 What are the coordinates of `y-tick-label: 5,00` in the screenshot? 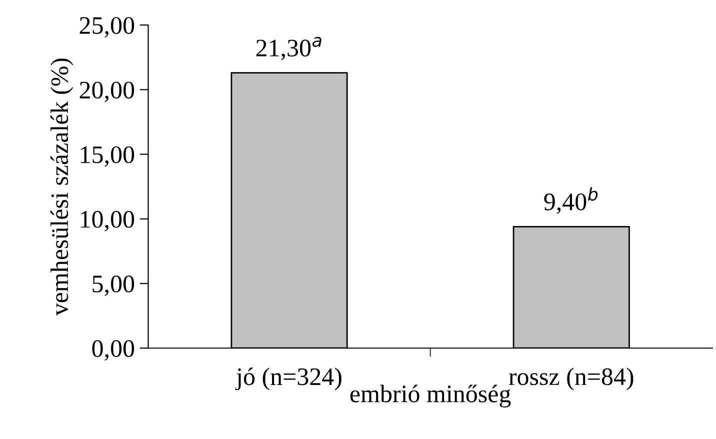 It's located at (113, 286).